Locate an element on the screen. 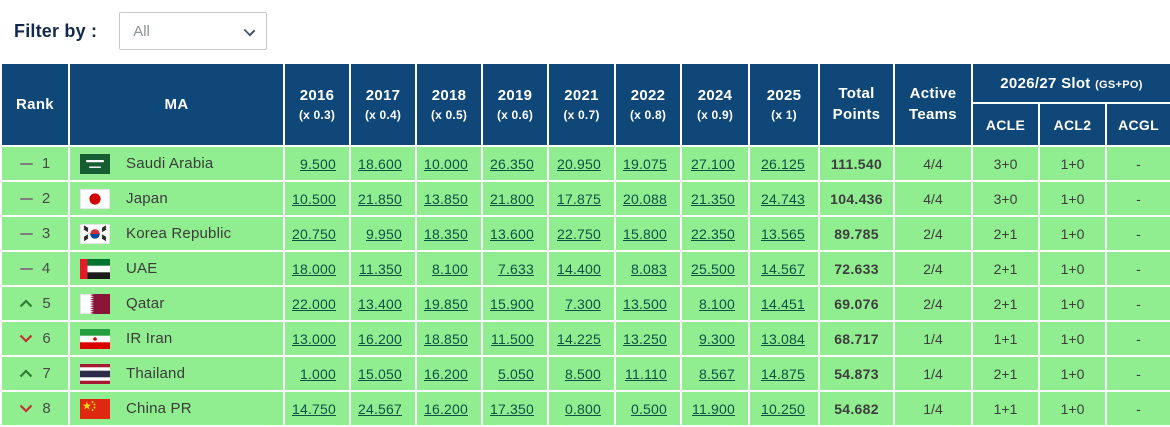  total-points: 69.076 is located at coordinates (856, 303).